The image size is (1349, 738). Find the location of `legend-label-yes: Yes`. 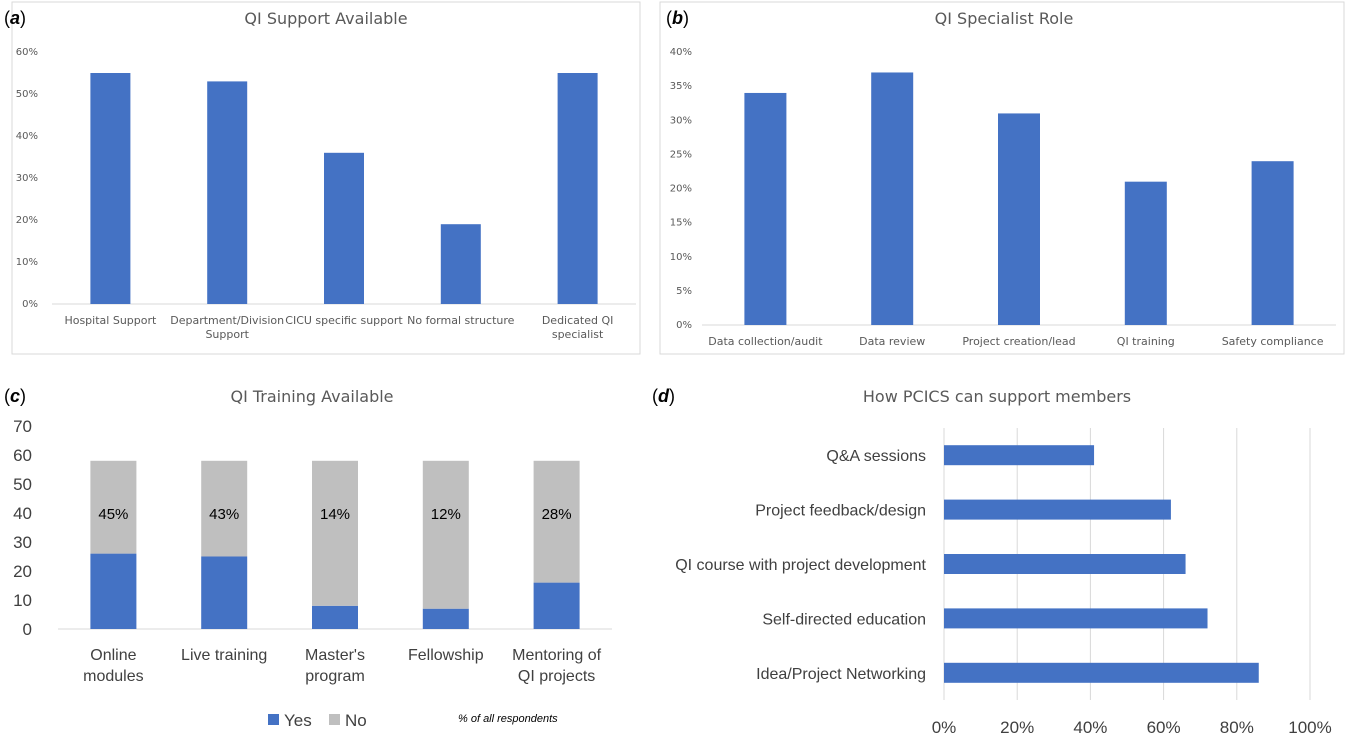

legend-label-yes: Yes is located at coordinates (298, 720).